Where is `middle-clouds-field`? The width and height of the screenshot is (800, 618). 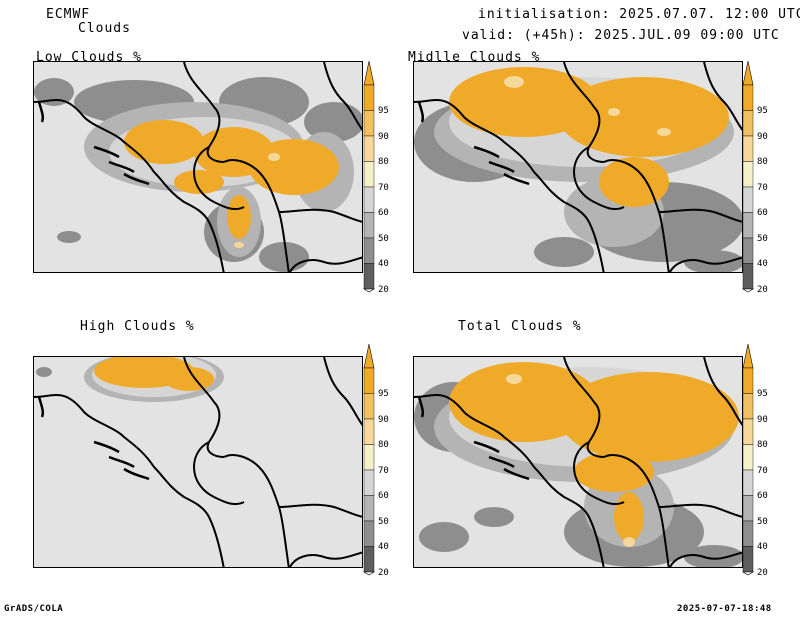
middle-clouds-field is located at coordinates (578, 167).